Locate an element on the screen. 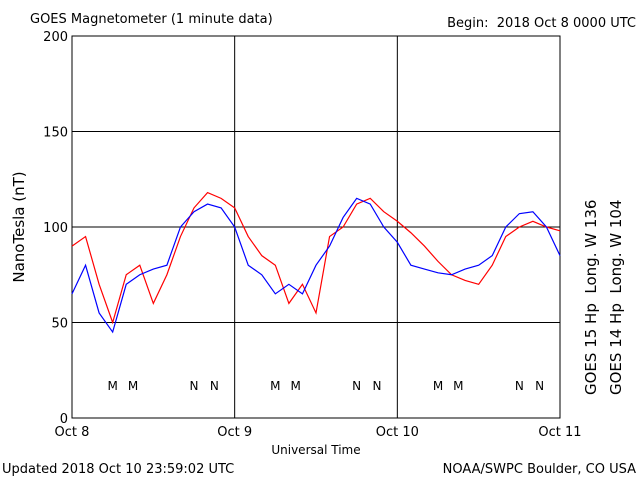 Image resolution: width=640 pixels, height=480 pixels. y-axis-label: NanoTesla (nT) is located at coordinates (19, 226).